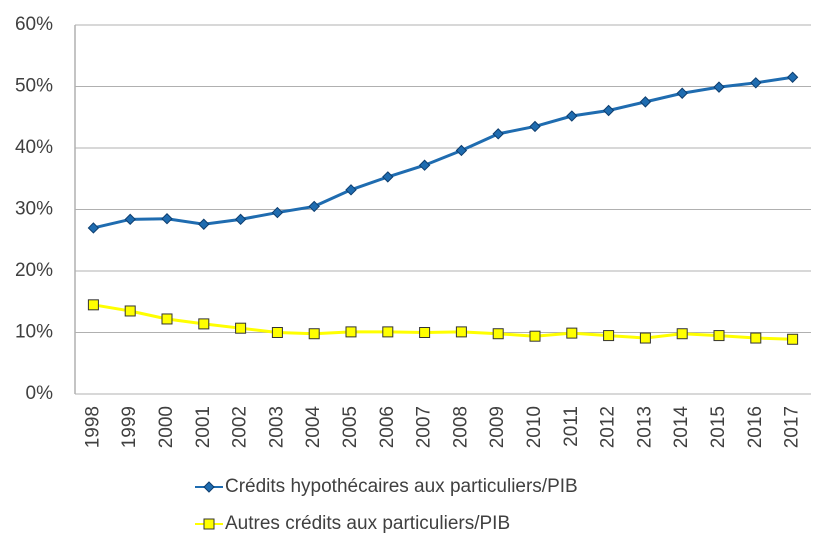 The image size is (817, 540). Describe the element at coordinates (92, 427) in the screenshot. I see `x-tick-label: 1998` at that location.